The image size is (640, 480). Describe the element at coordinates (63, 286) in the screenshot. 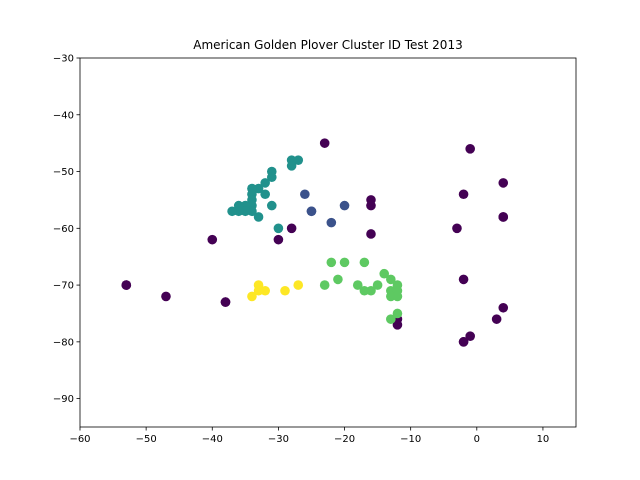

I see `y-tick-label: −70` at that location.